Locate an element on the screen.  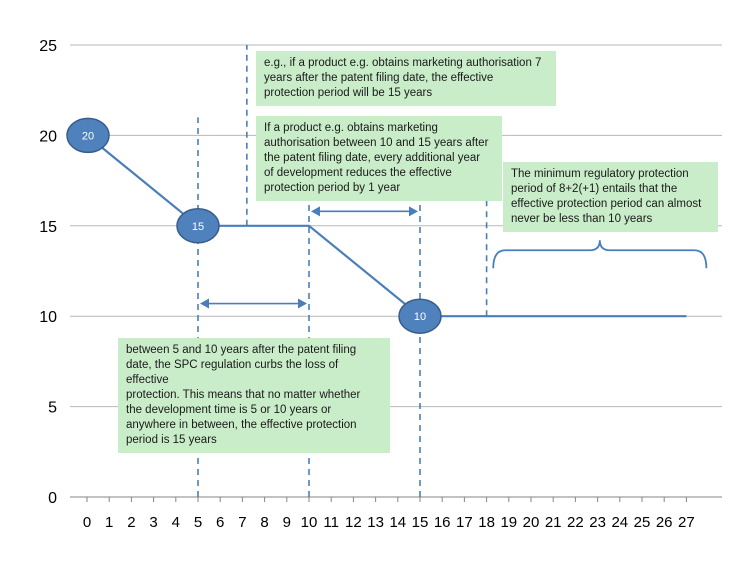
x-tick-label: 1 is located at coordinates (109, 522).